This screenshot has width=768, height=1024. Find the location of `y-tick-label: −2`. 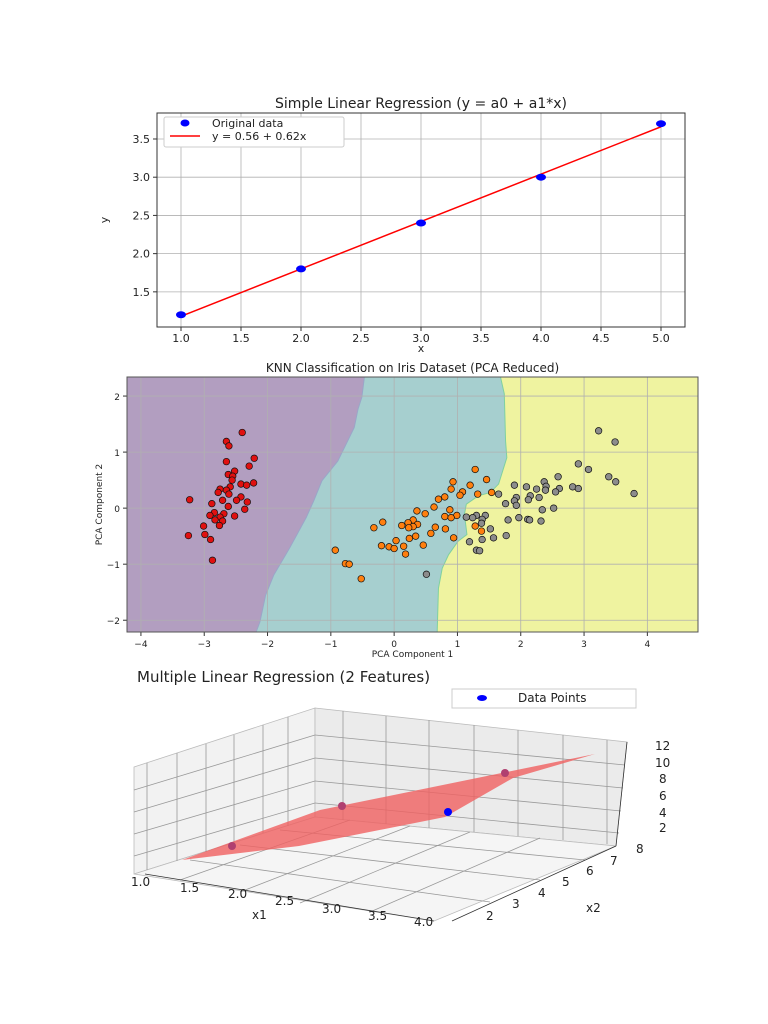

y-tick-label: −2 is located at coordinates (113, 622).